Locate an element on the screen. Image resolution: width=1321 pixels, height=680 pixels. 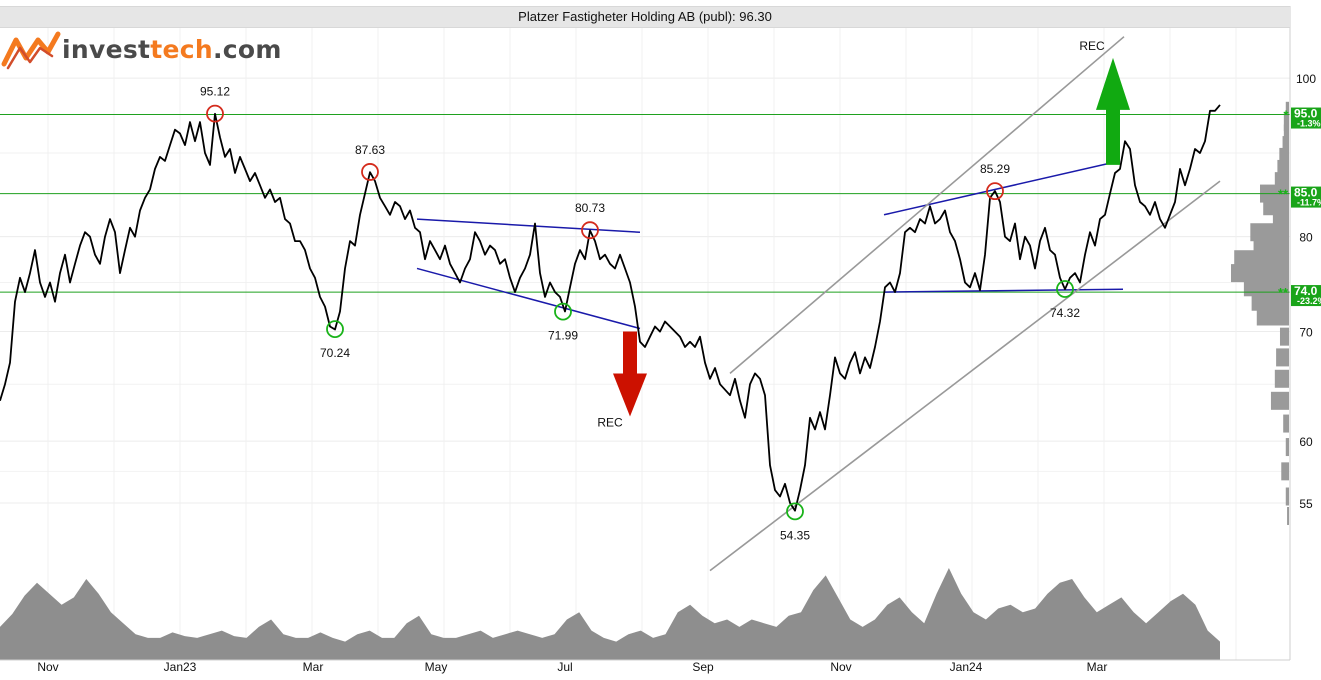
level-value: 95.0 is located at coordinates (1306, 114).